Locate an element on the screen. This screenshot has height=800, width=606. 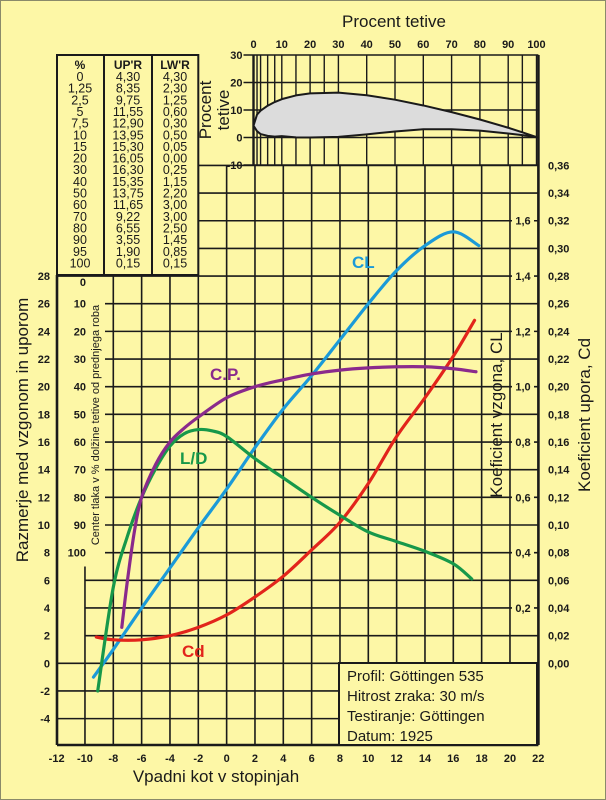
ratio-tick-label: -2 is located at coordinates (45, 692).